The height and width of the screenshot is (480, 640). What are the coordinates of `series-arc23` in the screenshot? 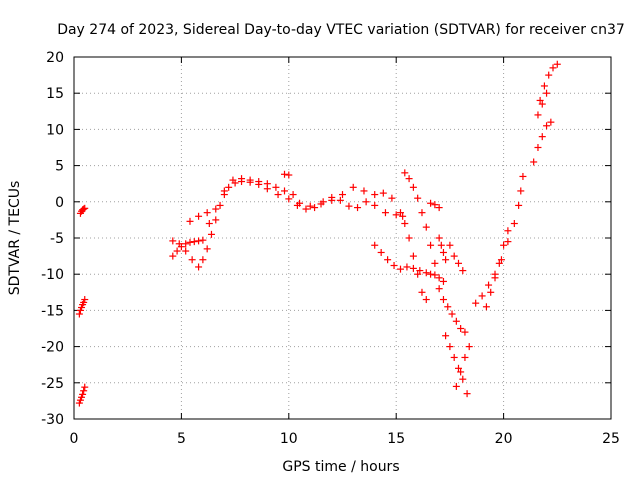 It's located at (542, 142).